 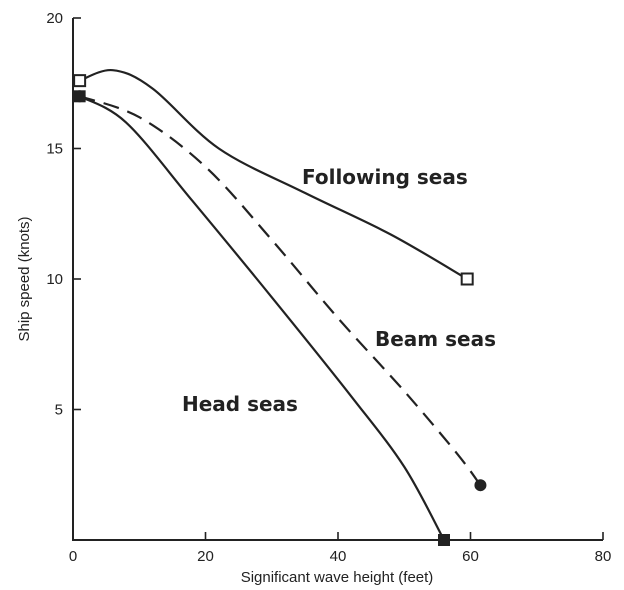 I want to click on series-label-beam-seas: Beam seas, so click(x=435, y=339).